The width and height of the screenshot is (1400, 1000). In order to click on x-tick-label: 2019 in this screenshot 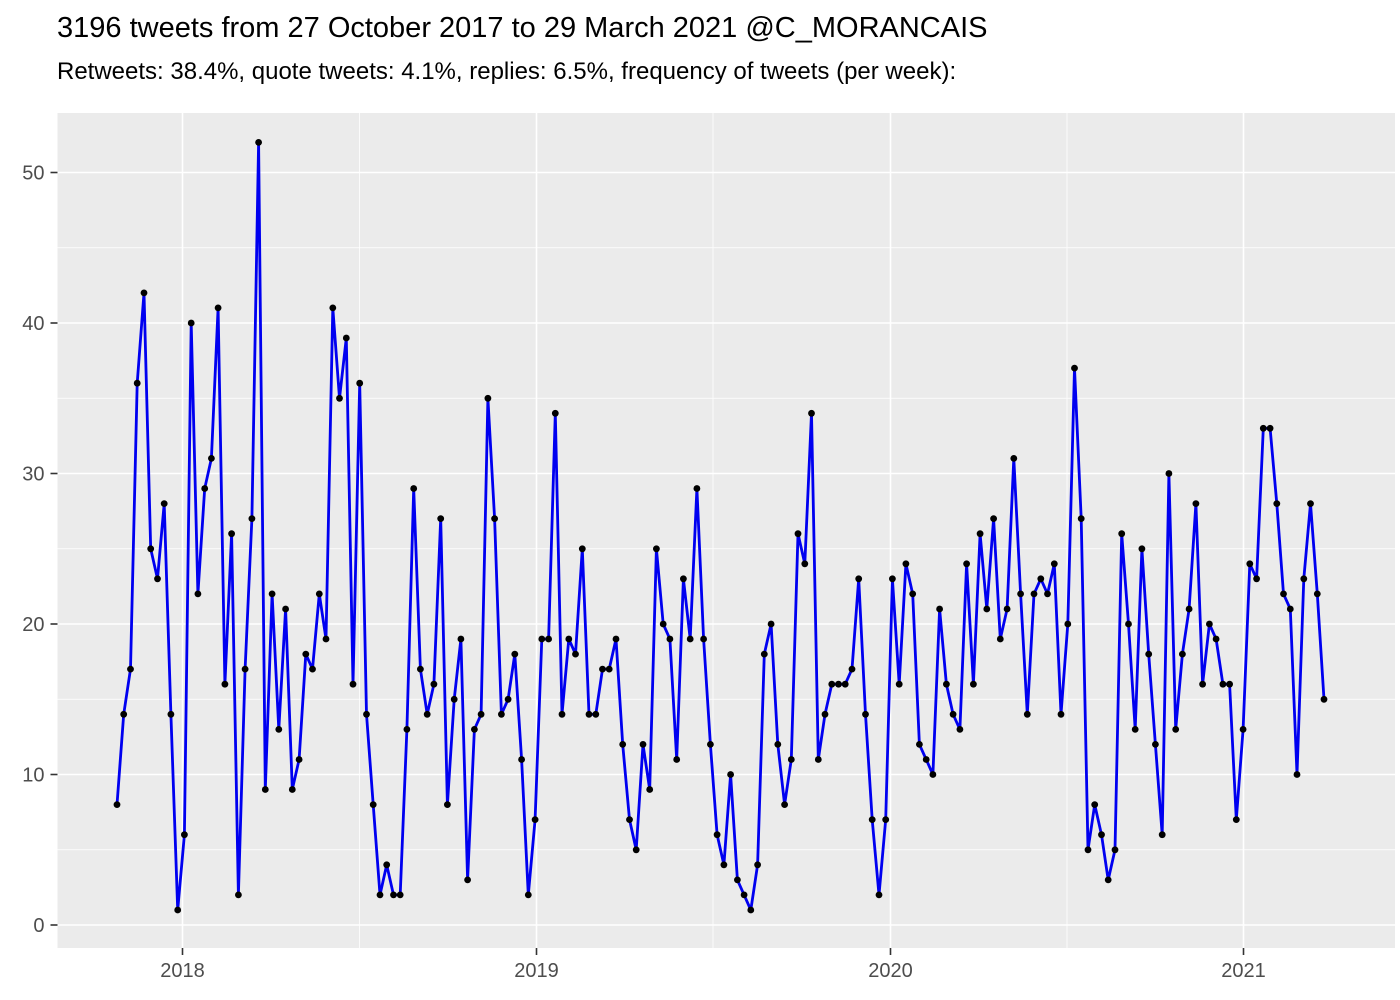, I will do `click(536, 971)`.